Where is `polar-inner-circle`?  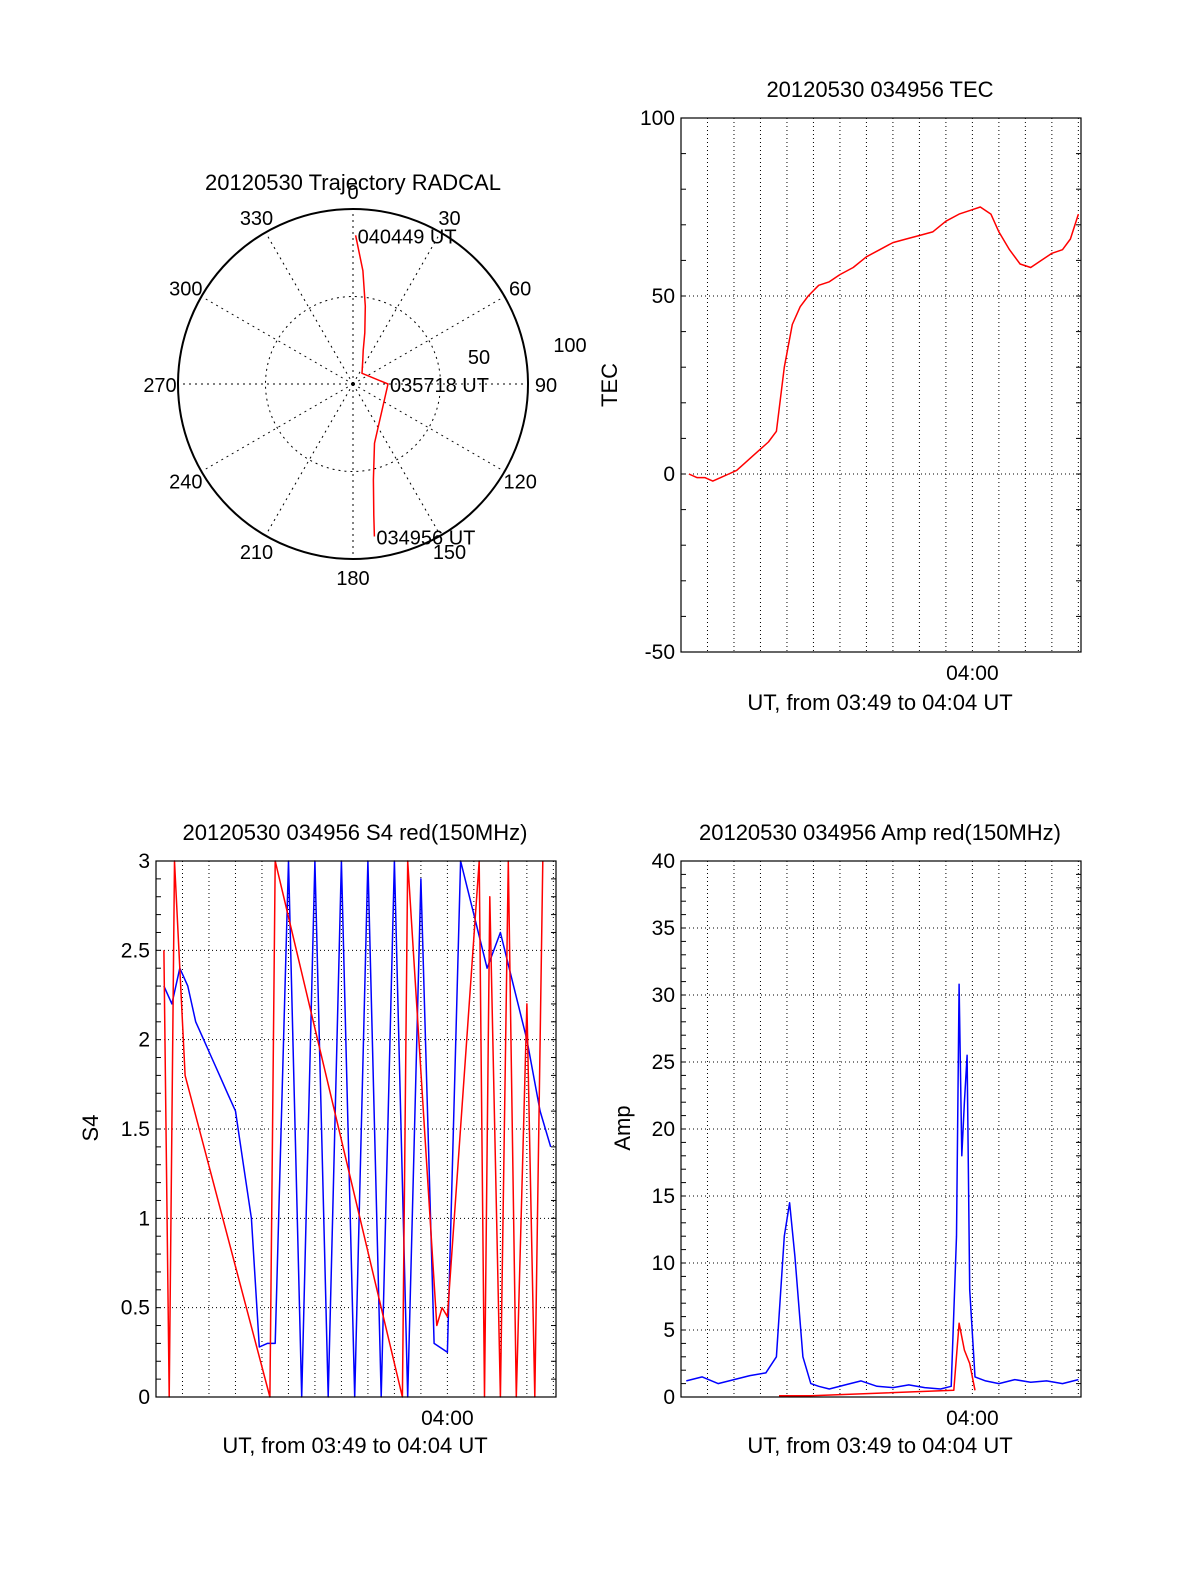
polar-inner-circle is located at coordinates (353, 384).